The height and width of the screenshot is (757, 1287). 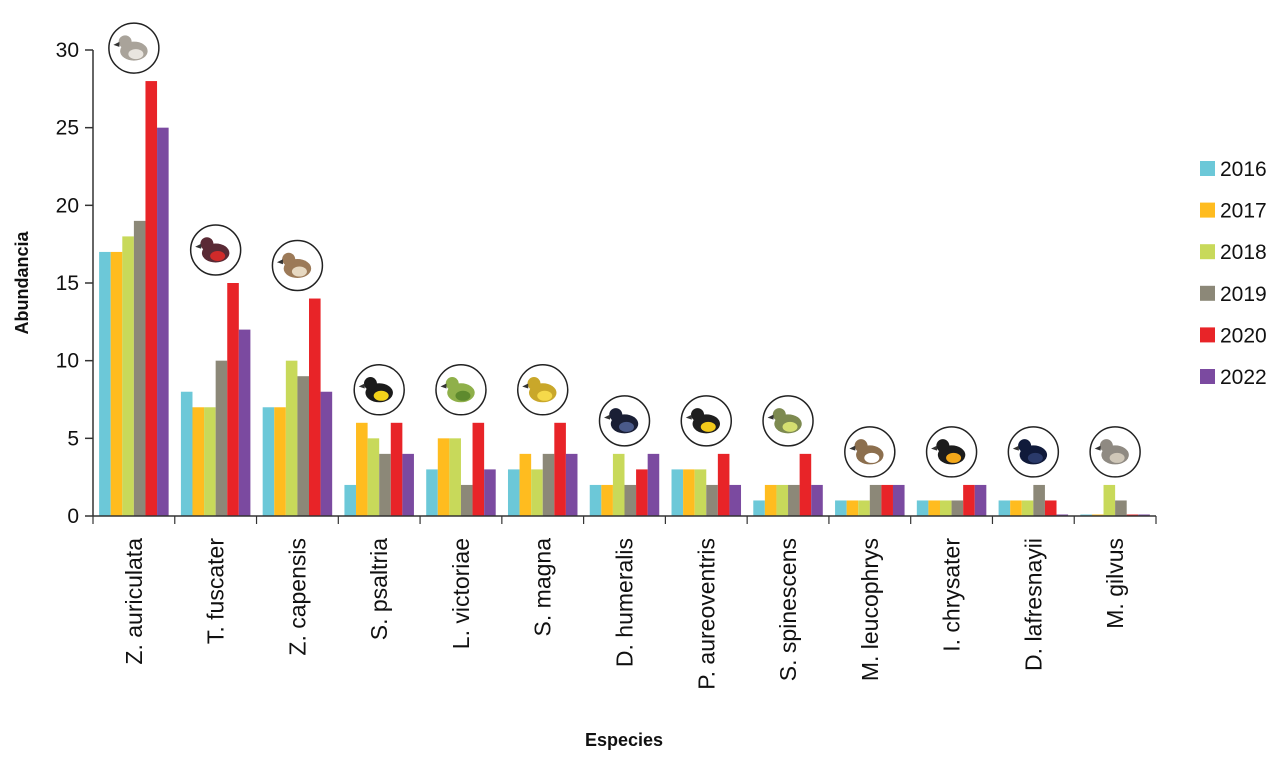 I want to click on tanager-red-icon, so click(x=215, y=250).